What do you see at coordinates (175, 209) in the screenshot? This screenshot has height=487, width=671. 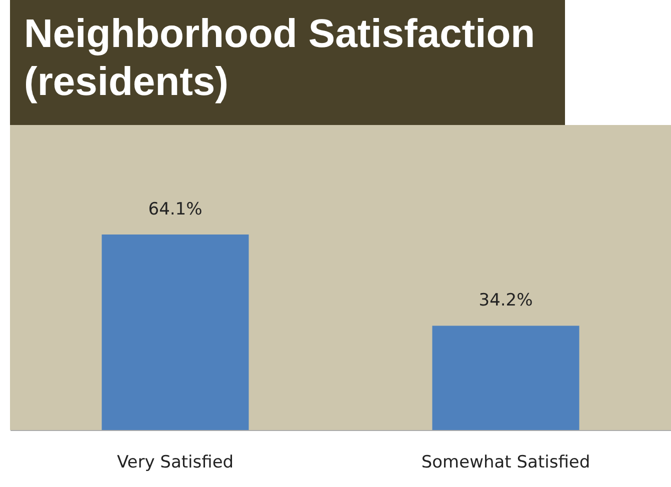 I see `data-label: 64.1%` at bounding box center [175, 209].